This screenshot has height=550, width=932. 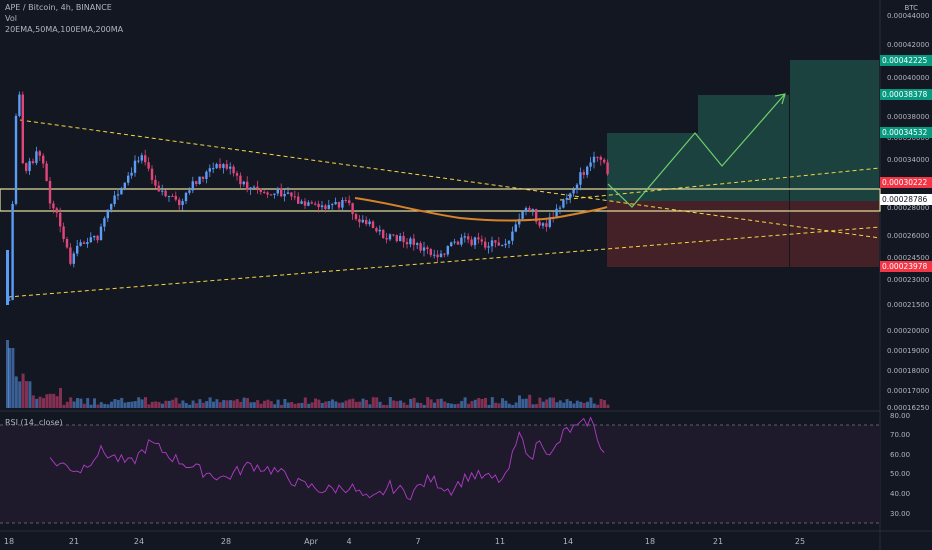 I want to click on rsi-tick: 40.00, so click(x=900, y=494).